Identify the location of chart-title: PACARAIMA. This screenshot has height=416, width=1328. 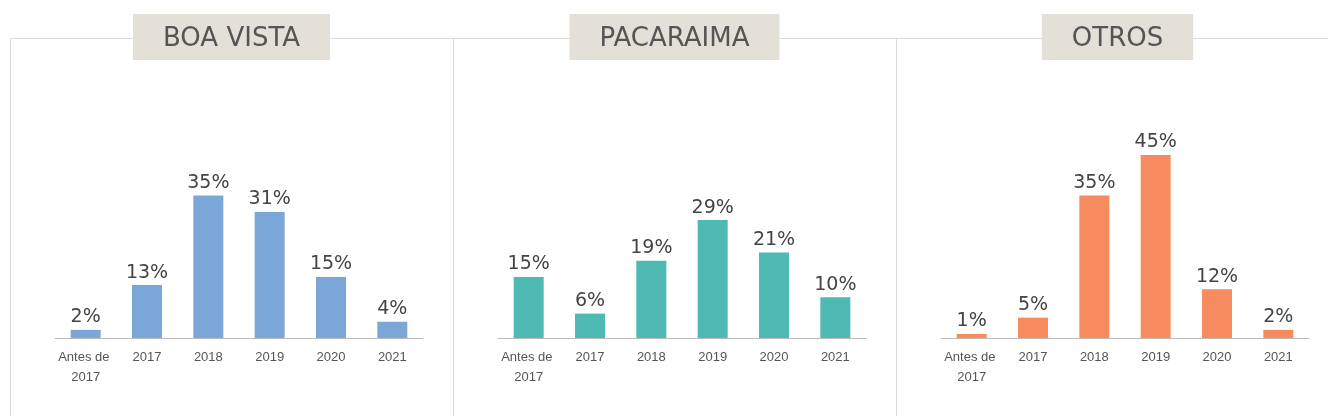
(674, 37).